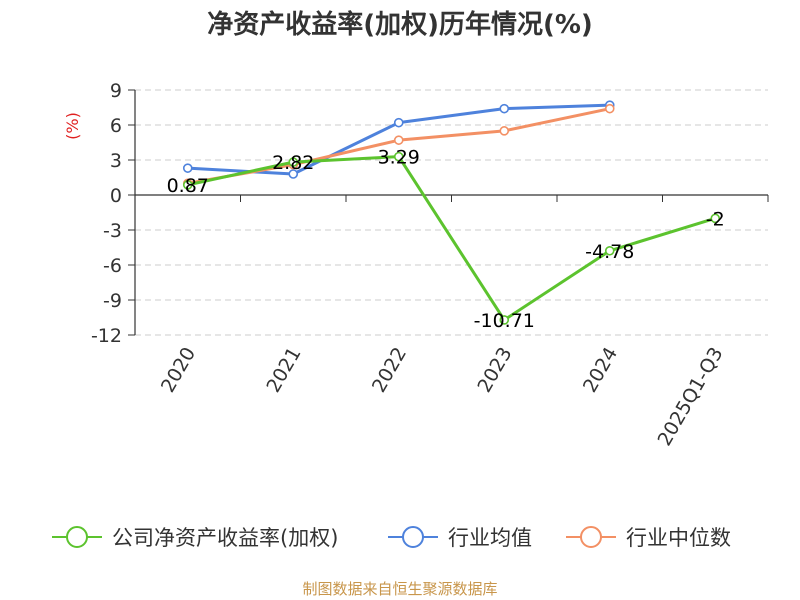 The image size is (800, 600). Describe the element at coordinates (116, 126) in the screenshot. I see `y-tick-label: 6` at that location.